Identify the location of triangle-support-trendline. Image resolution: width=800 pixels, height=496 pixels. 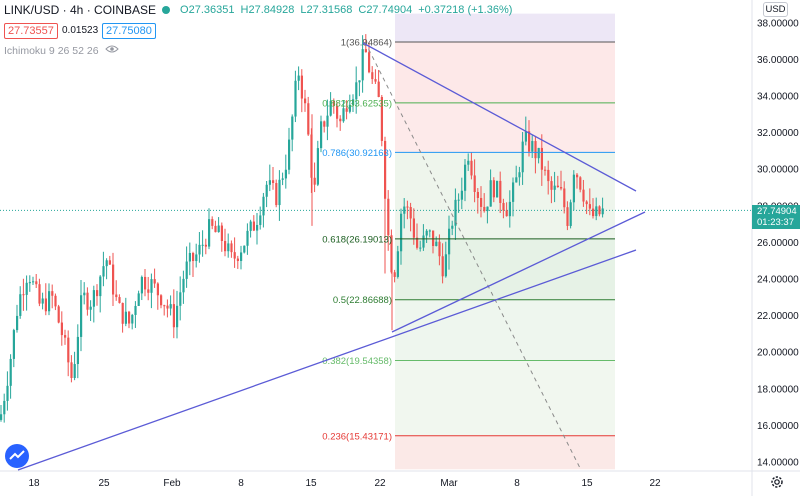
(518, 272).